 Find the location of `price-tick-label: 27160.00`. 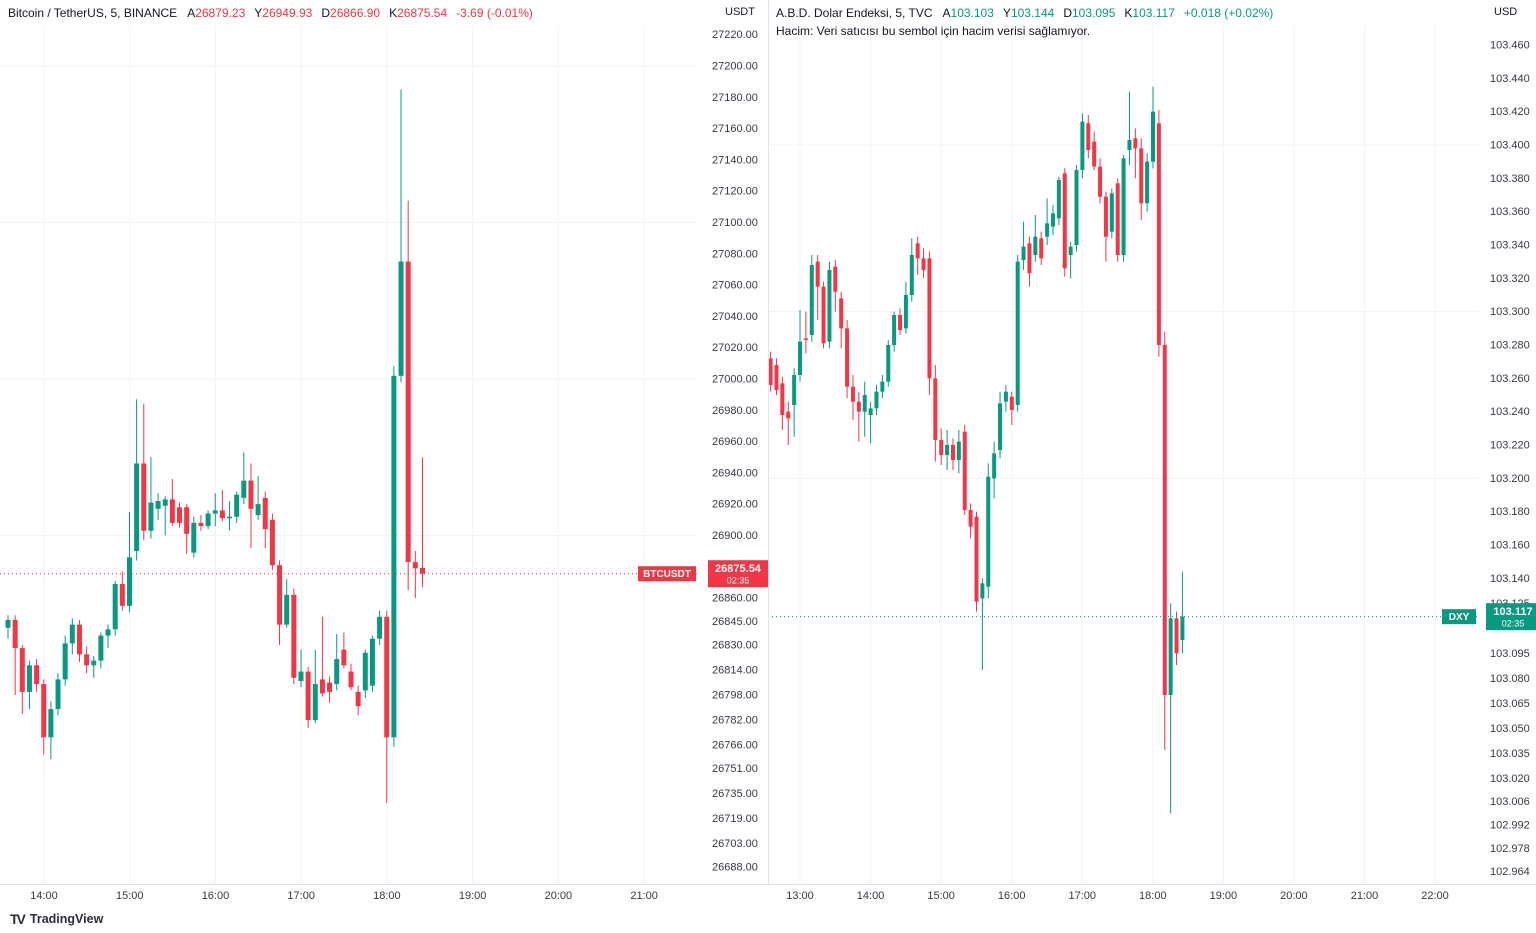

price-tick-label: 27160.00 is located at coordinates (735, 129).